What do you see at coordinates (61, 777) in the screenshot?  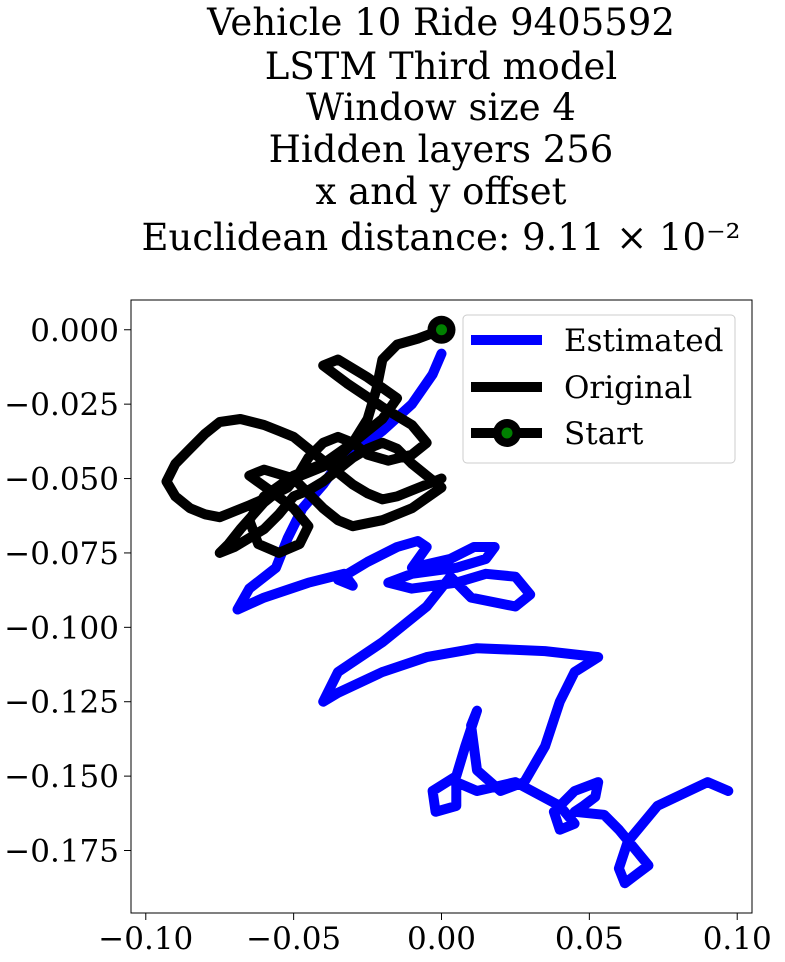 I see `y-tick-label: −0.150` at bounding box center [61, 777].